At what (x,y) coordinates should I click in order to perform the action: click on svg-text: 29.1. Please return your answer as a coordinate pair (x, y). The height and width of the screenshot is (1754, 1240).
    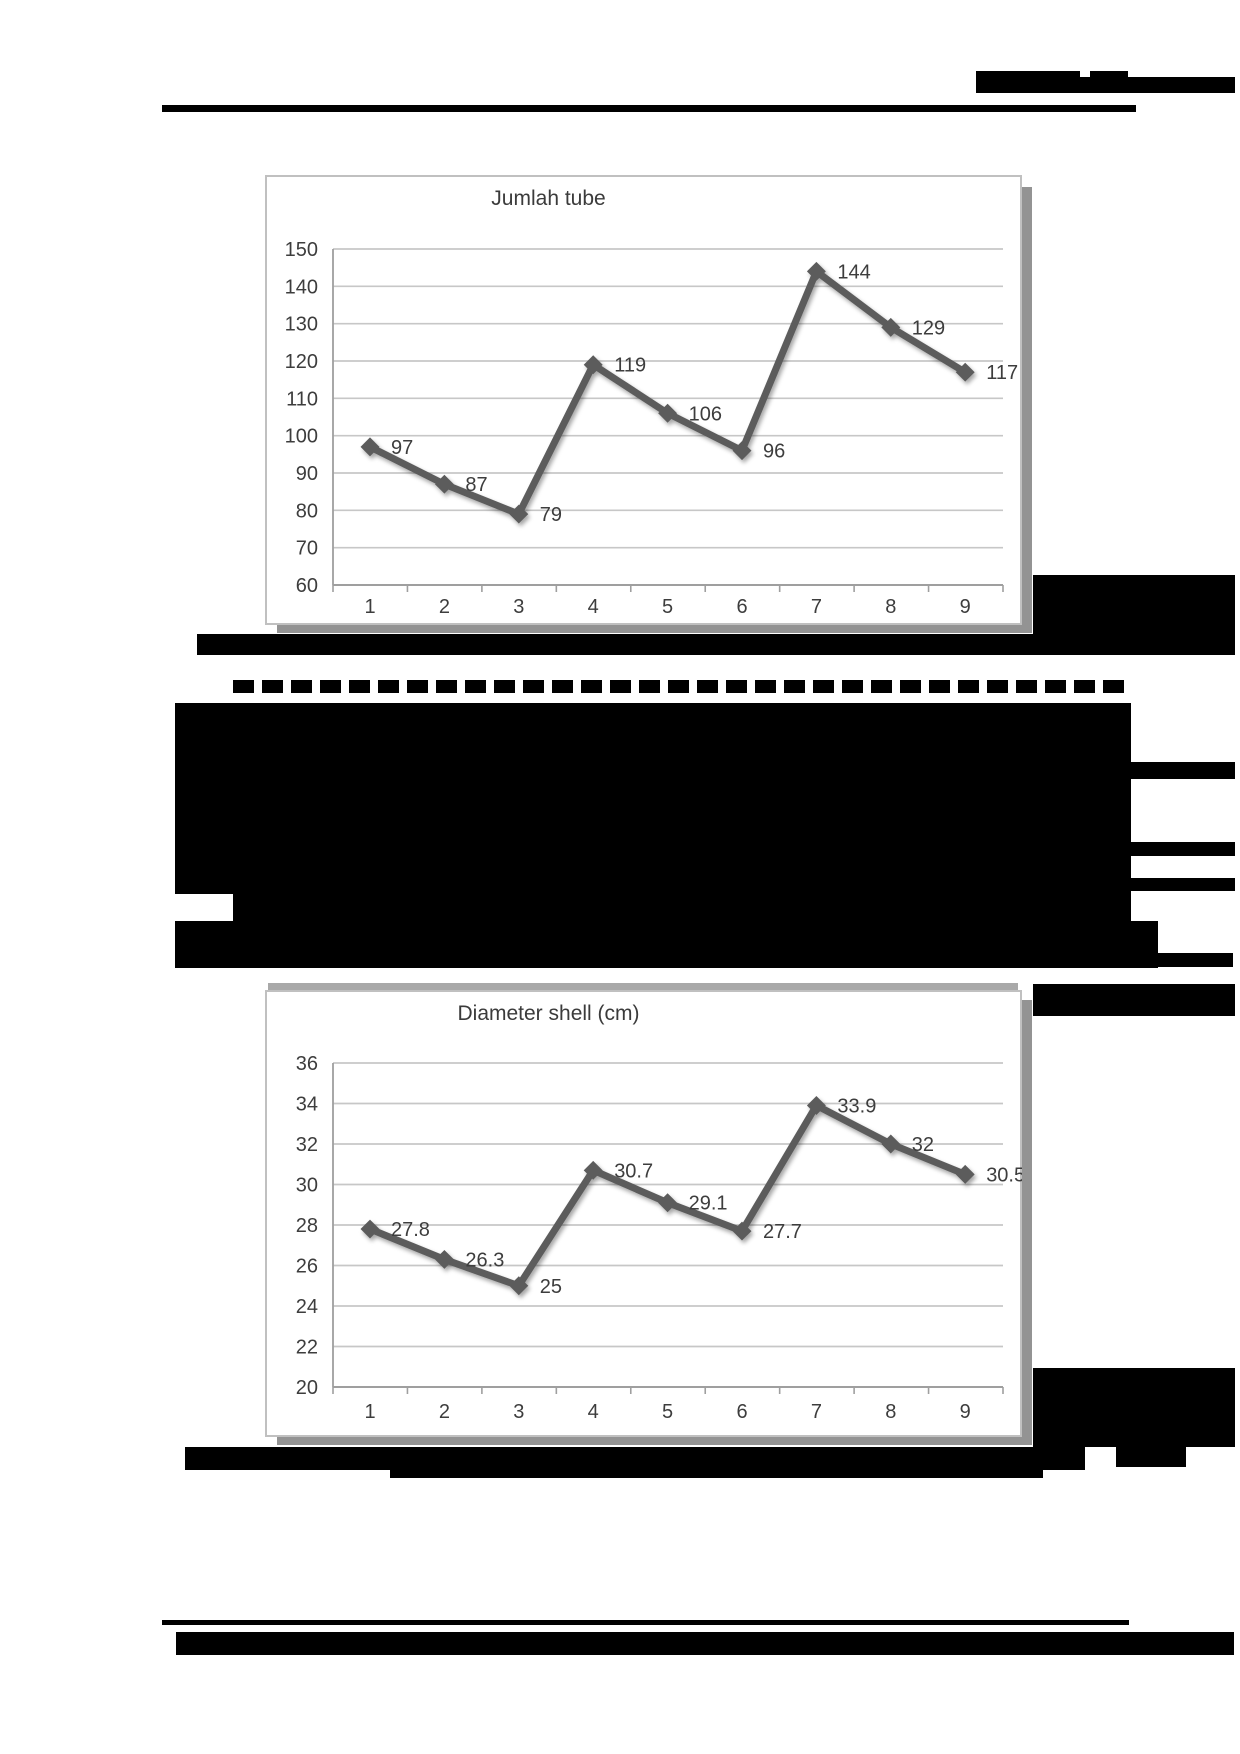
    Looking at the image, I should click on (708, 1204).